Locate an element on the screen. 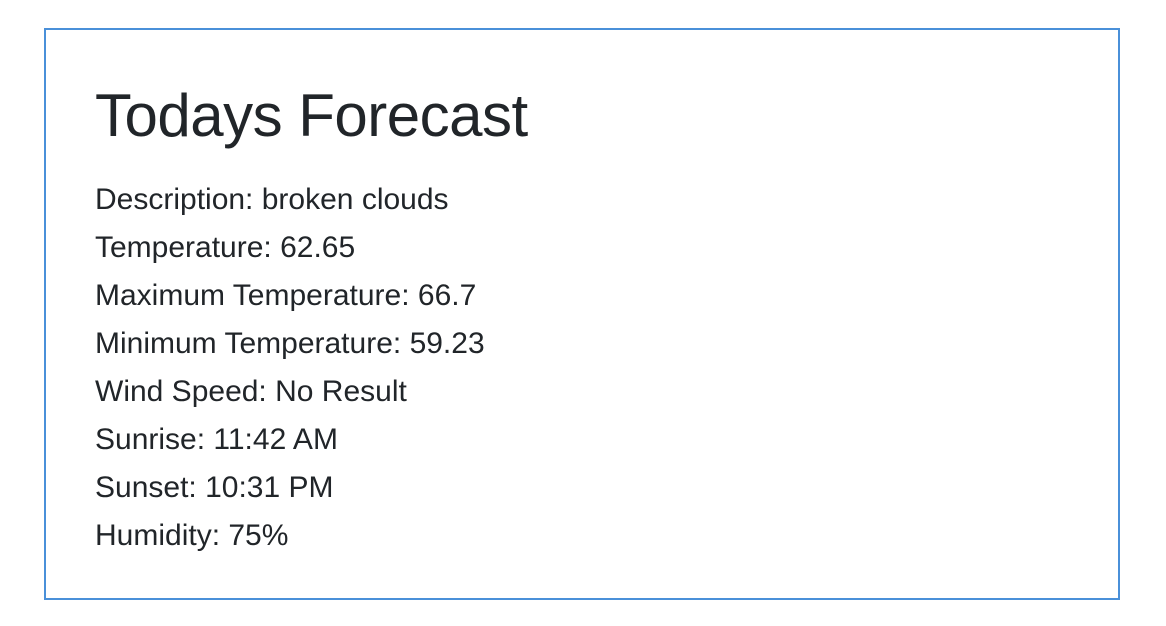 The image size is (1166, 626). row-value: 66.7 is located at coordinates (447, 295).